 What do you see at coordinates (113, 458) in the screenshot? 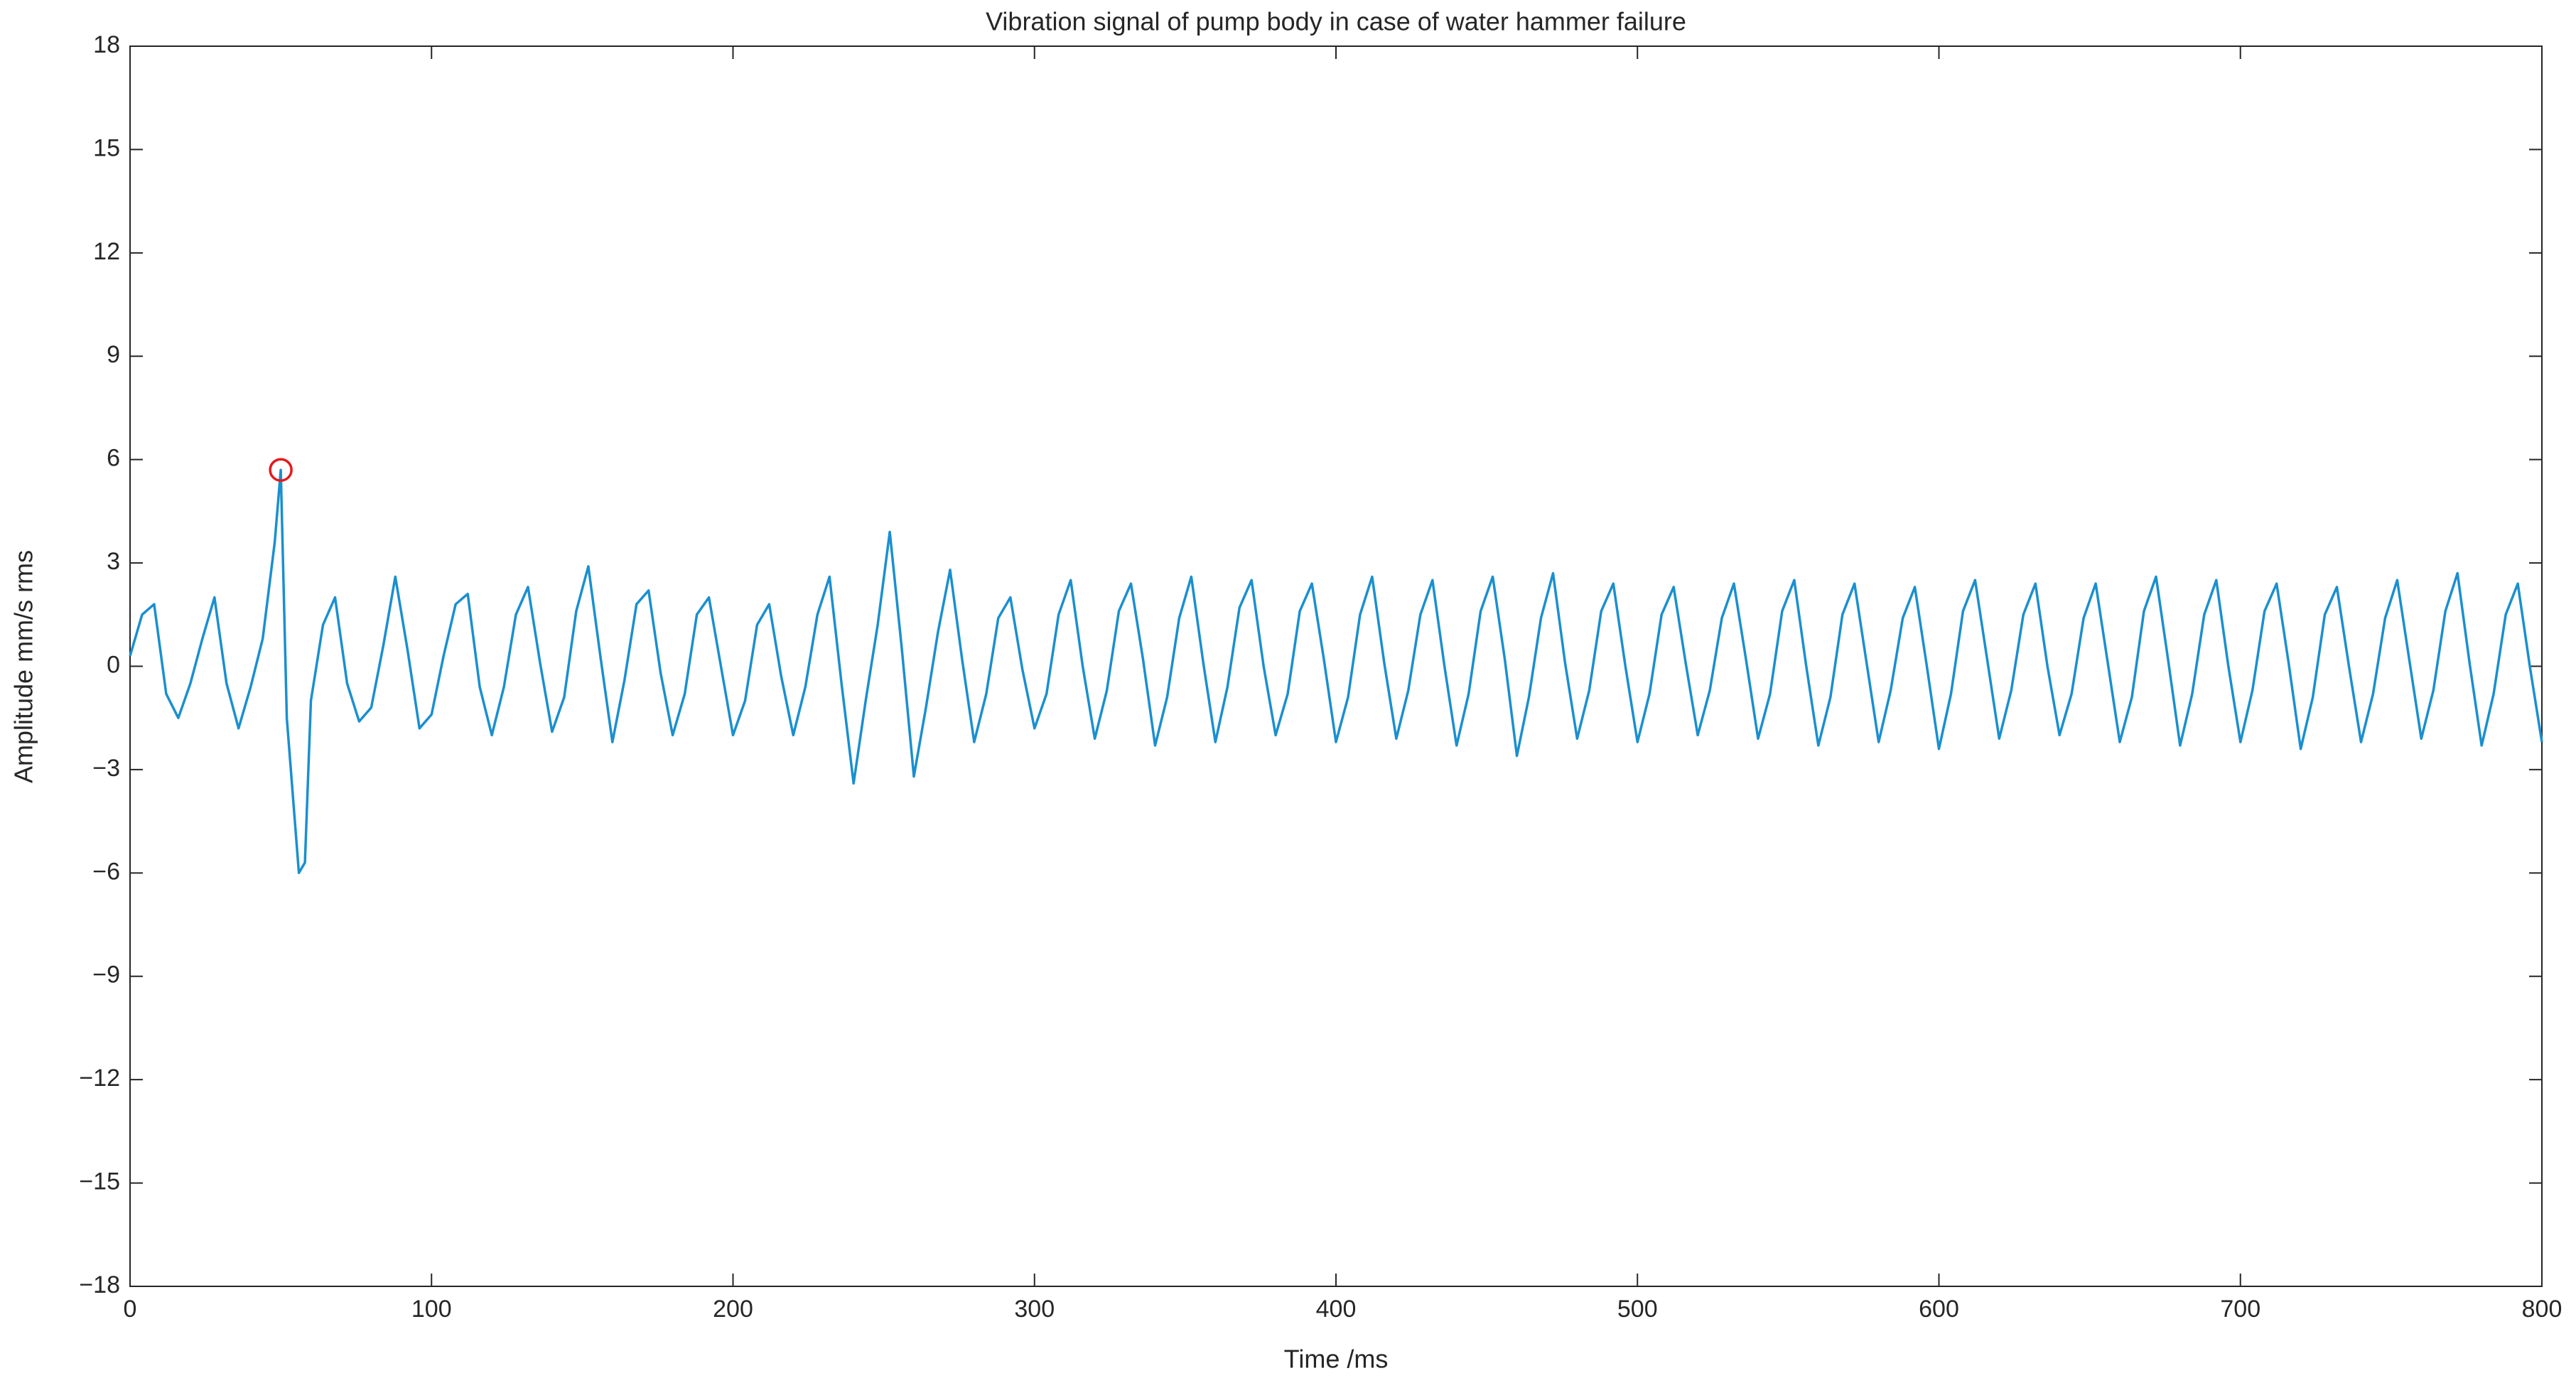
I see `y-tick-label: 6` at bounding box center [113, 458].